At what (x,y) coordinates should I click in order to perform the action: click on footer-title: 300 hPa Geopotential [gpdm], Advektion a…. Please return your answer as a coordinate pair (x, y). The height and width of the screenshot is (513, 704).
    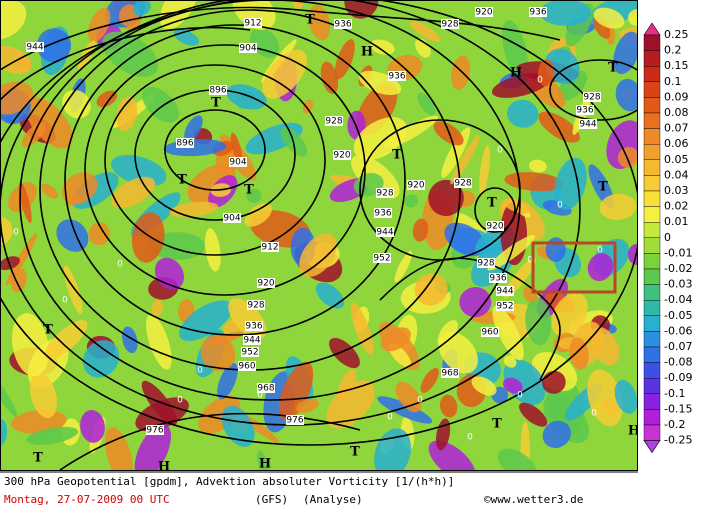
    Looking at the image, I should click on (229, 481).